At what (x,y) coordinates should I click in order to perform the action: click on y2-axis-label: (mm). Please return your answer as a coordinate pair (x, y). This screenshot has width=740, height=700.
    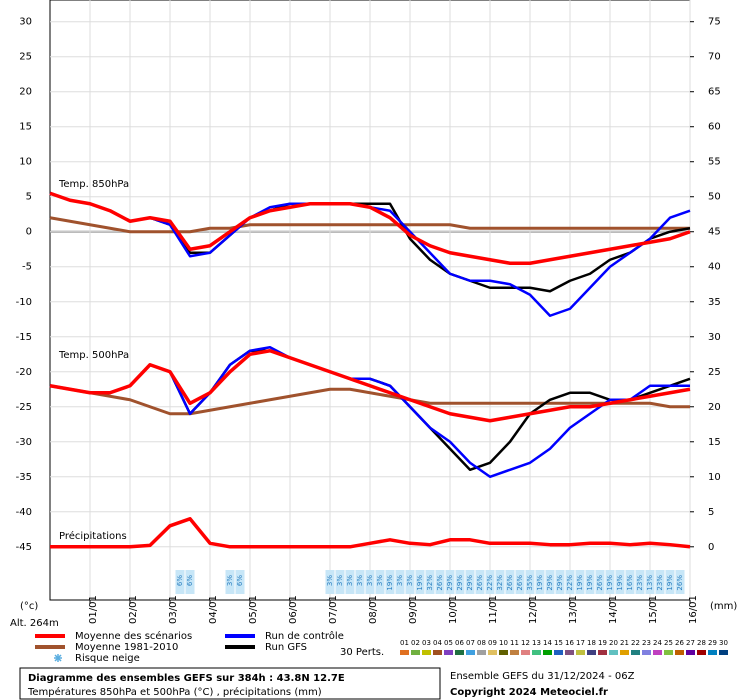
    Looking at the image, I should click on (723, 606).